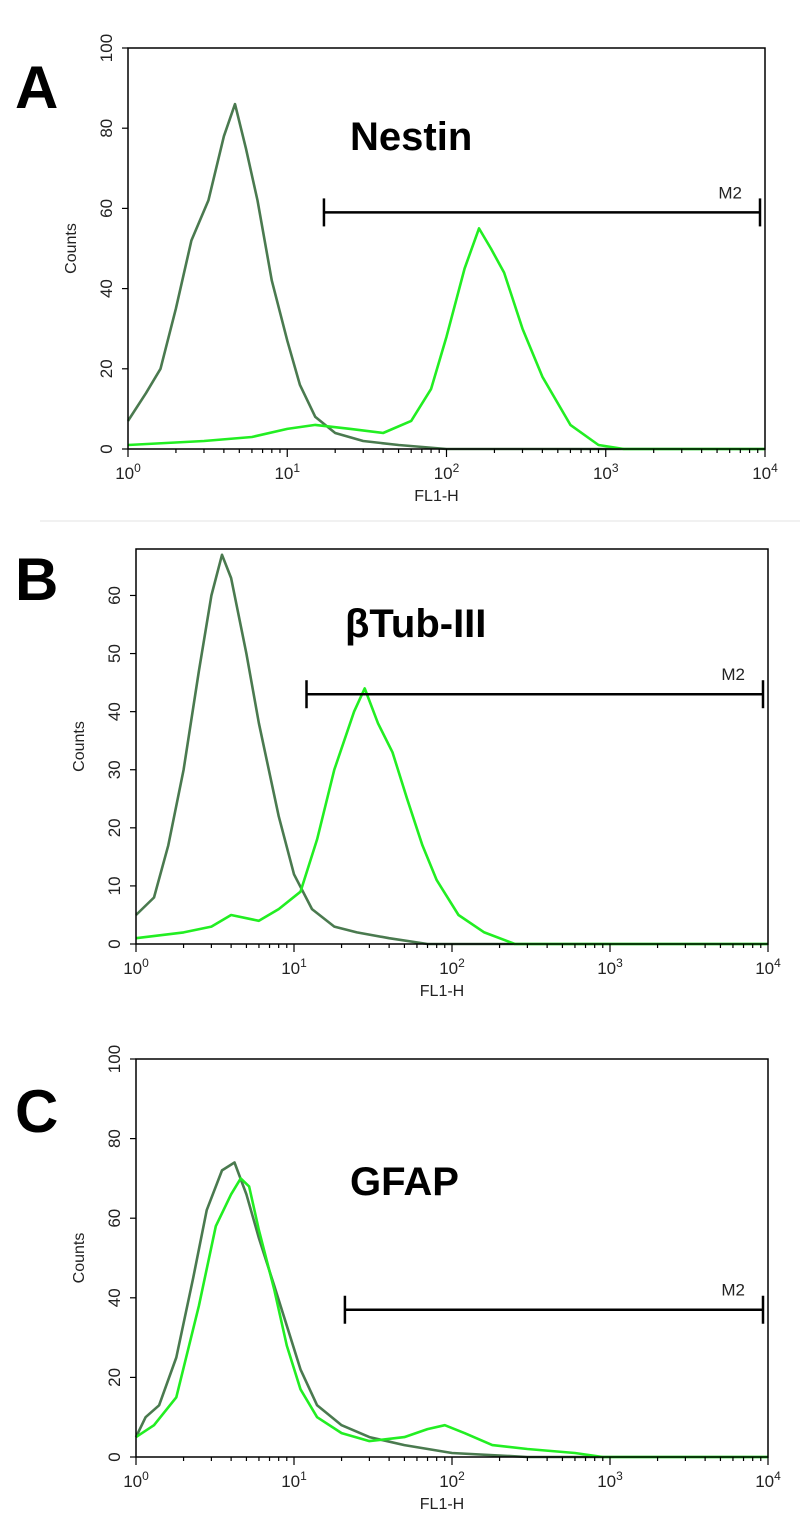 This screenshot has width=800, height=1538. Describe the element at coordinates (404, 1182) in the screenshot. I see `marker-title: GFAP` at that location.